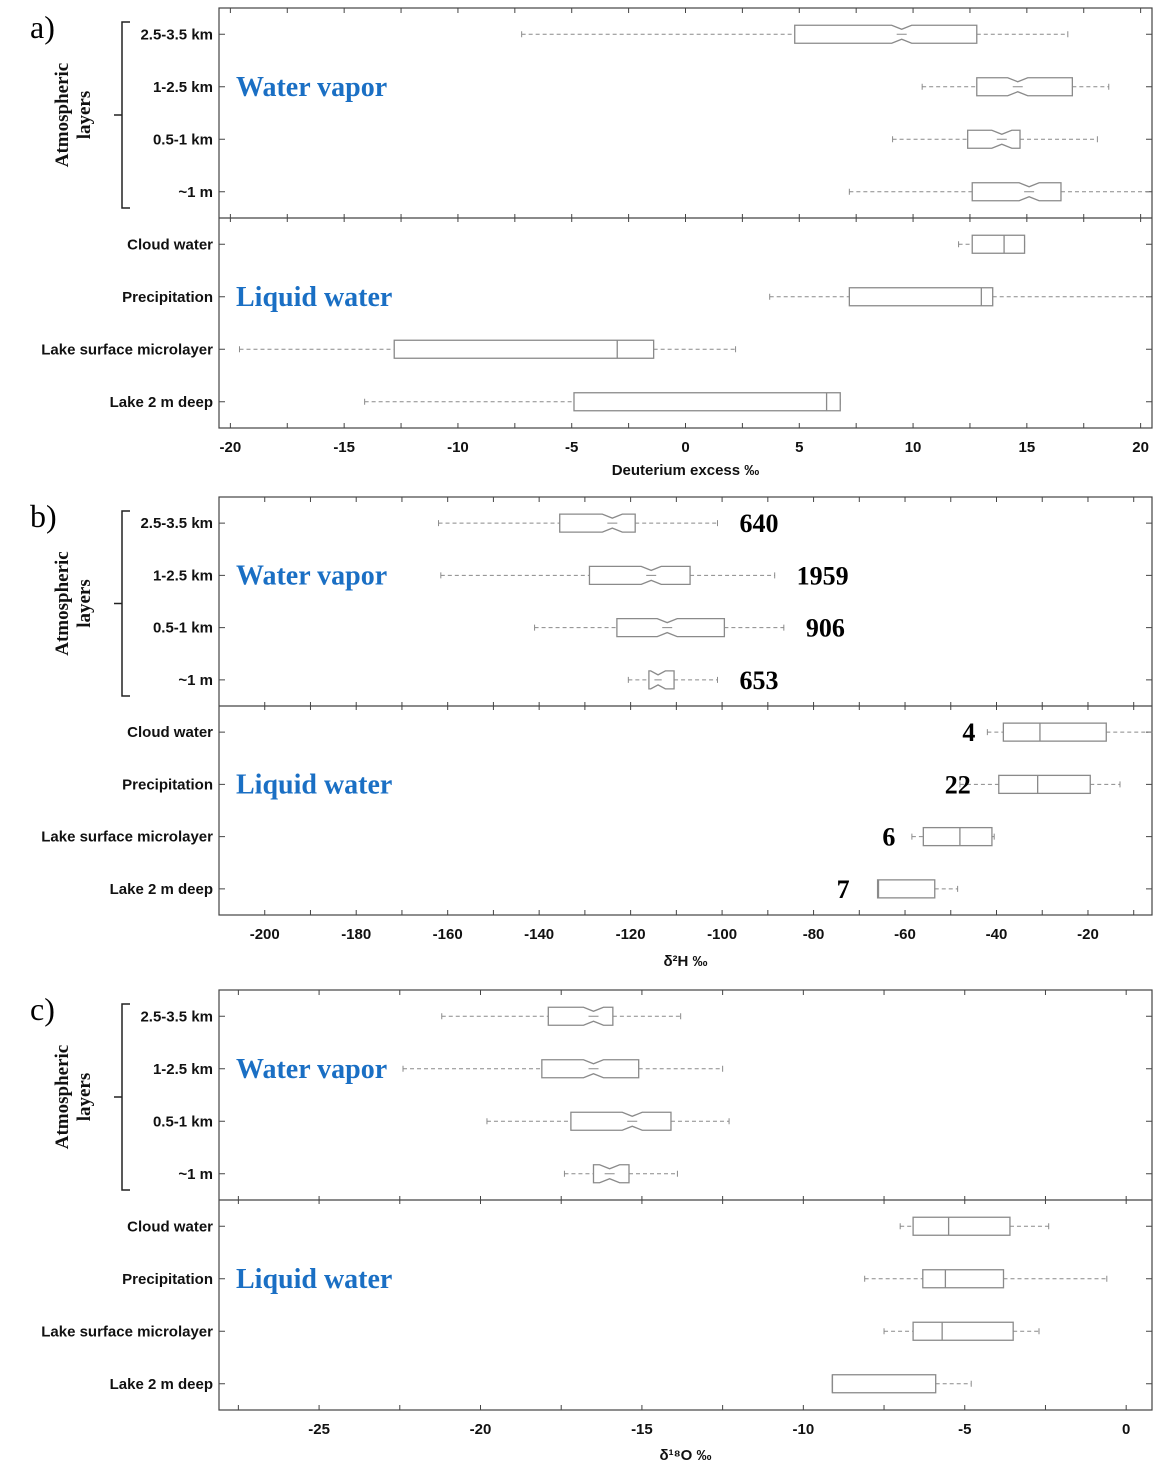  I want to click on sample-count: 22, so click(958, 784).